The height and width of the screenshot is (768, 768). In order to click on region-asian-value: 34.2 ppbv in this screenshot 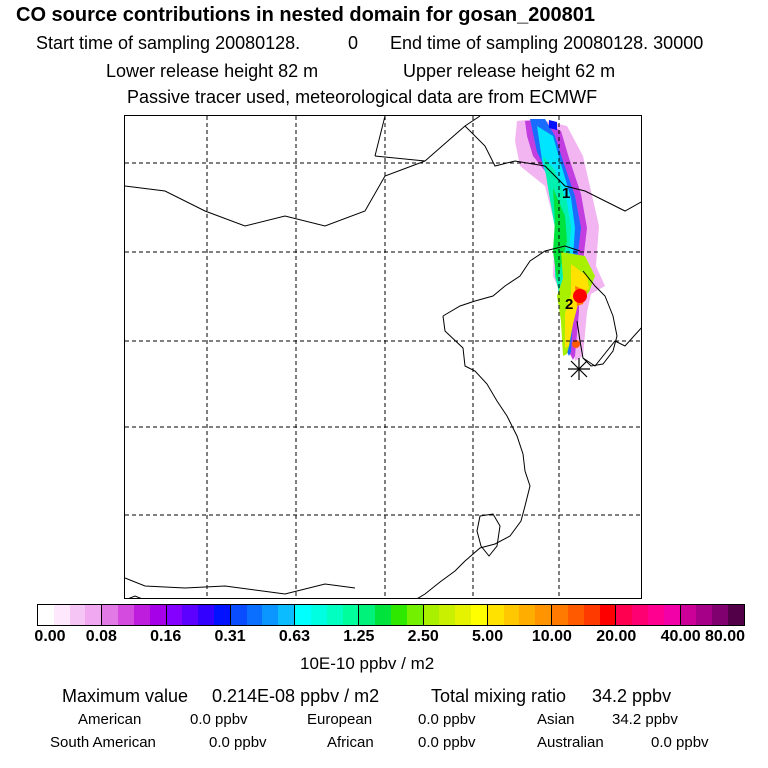, I will do `click(645, 719)`.